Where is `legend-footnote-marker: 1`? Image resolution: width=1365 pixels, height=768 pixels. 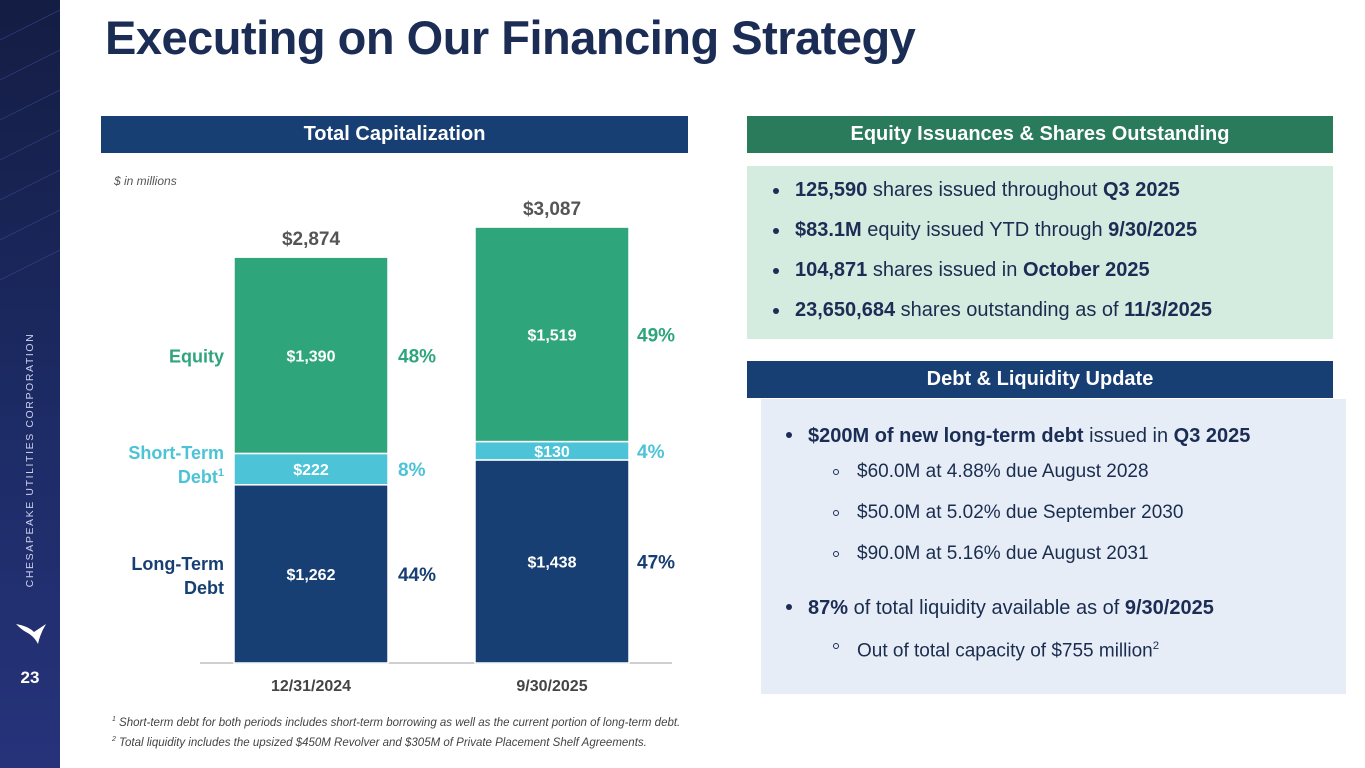
legend-footnote-marker: 1 is located at coordinates (221, 473).